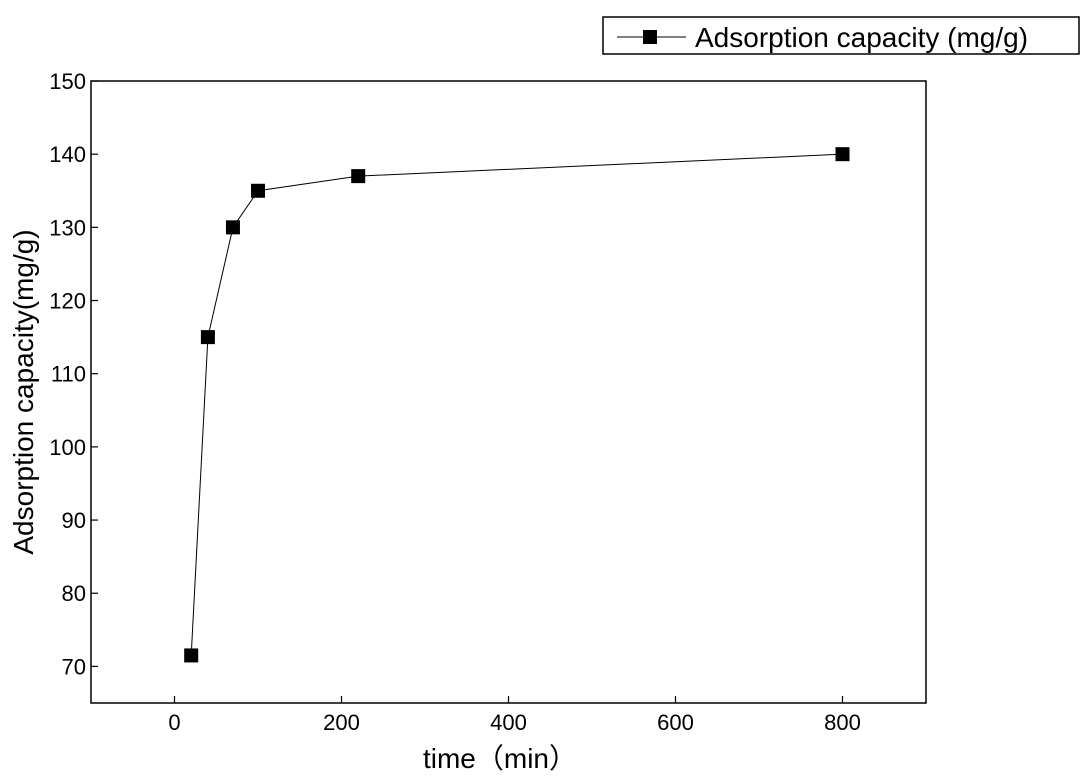  Describe the element at coordinates (861, 37) in the screenshot. I see `legend-label: Adsorption capacity (mg/g)` at that location.